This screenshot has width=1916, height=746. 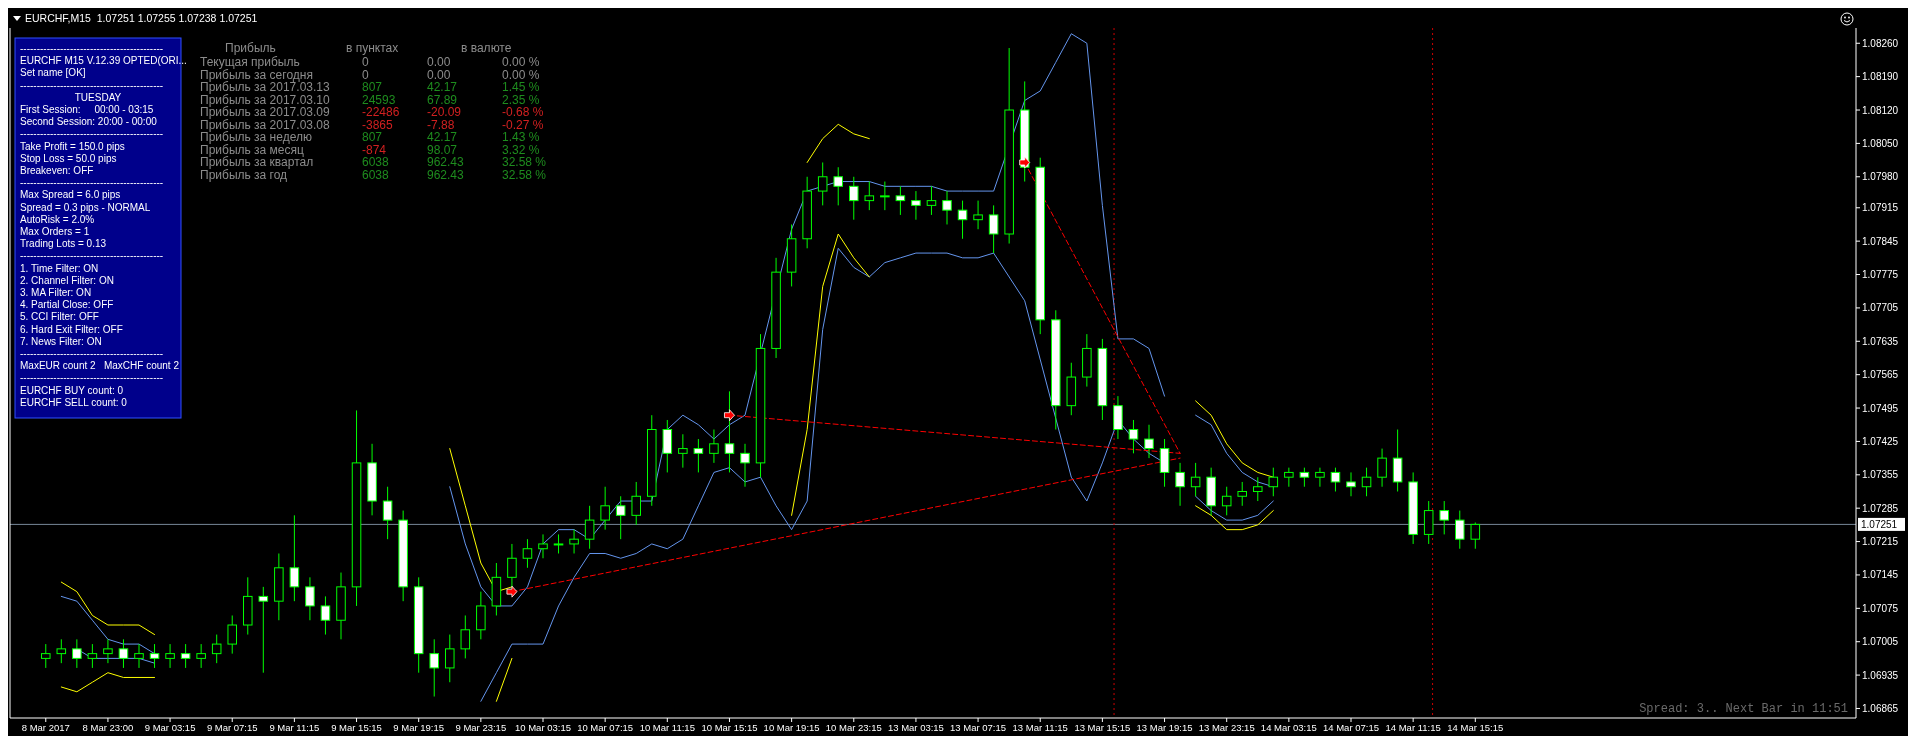 What do you see at coordinates (1880, 708) in the screenshot?
I see `y-tick-label: 1.06865` at bounding box center [1880, 708].